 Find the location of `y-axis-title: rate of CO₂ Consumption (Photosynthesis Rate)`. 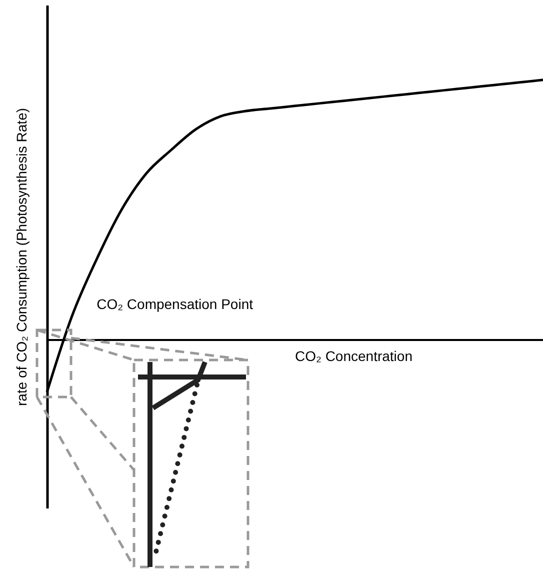

y-axis-title: rate of CO₂ Consumption (Photosynthesis Rate) is located at coordinates (22, 257).